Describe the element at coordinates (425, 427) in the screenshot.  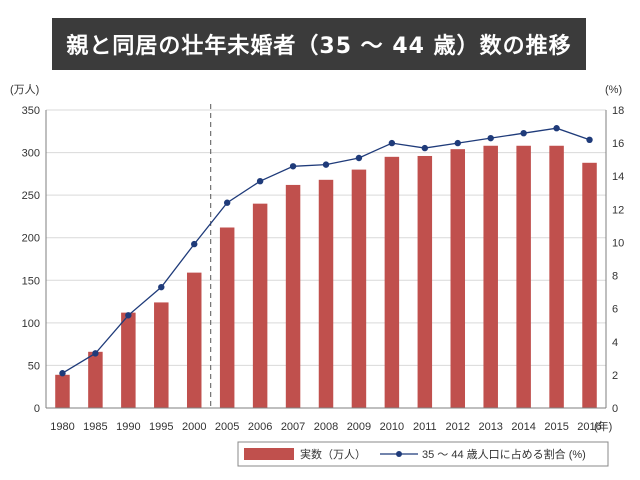
I see `x-axis-tick-label: 2011` at that location.